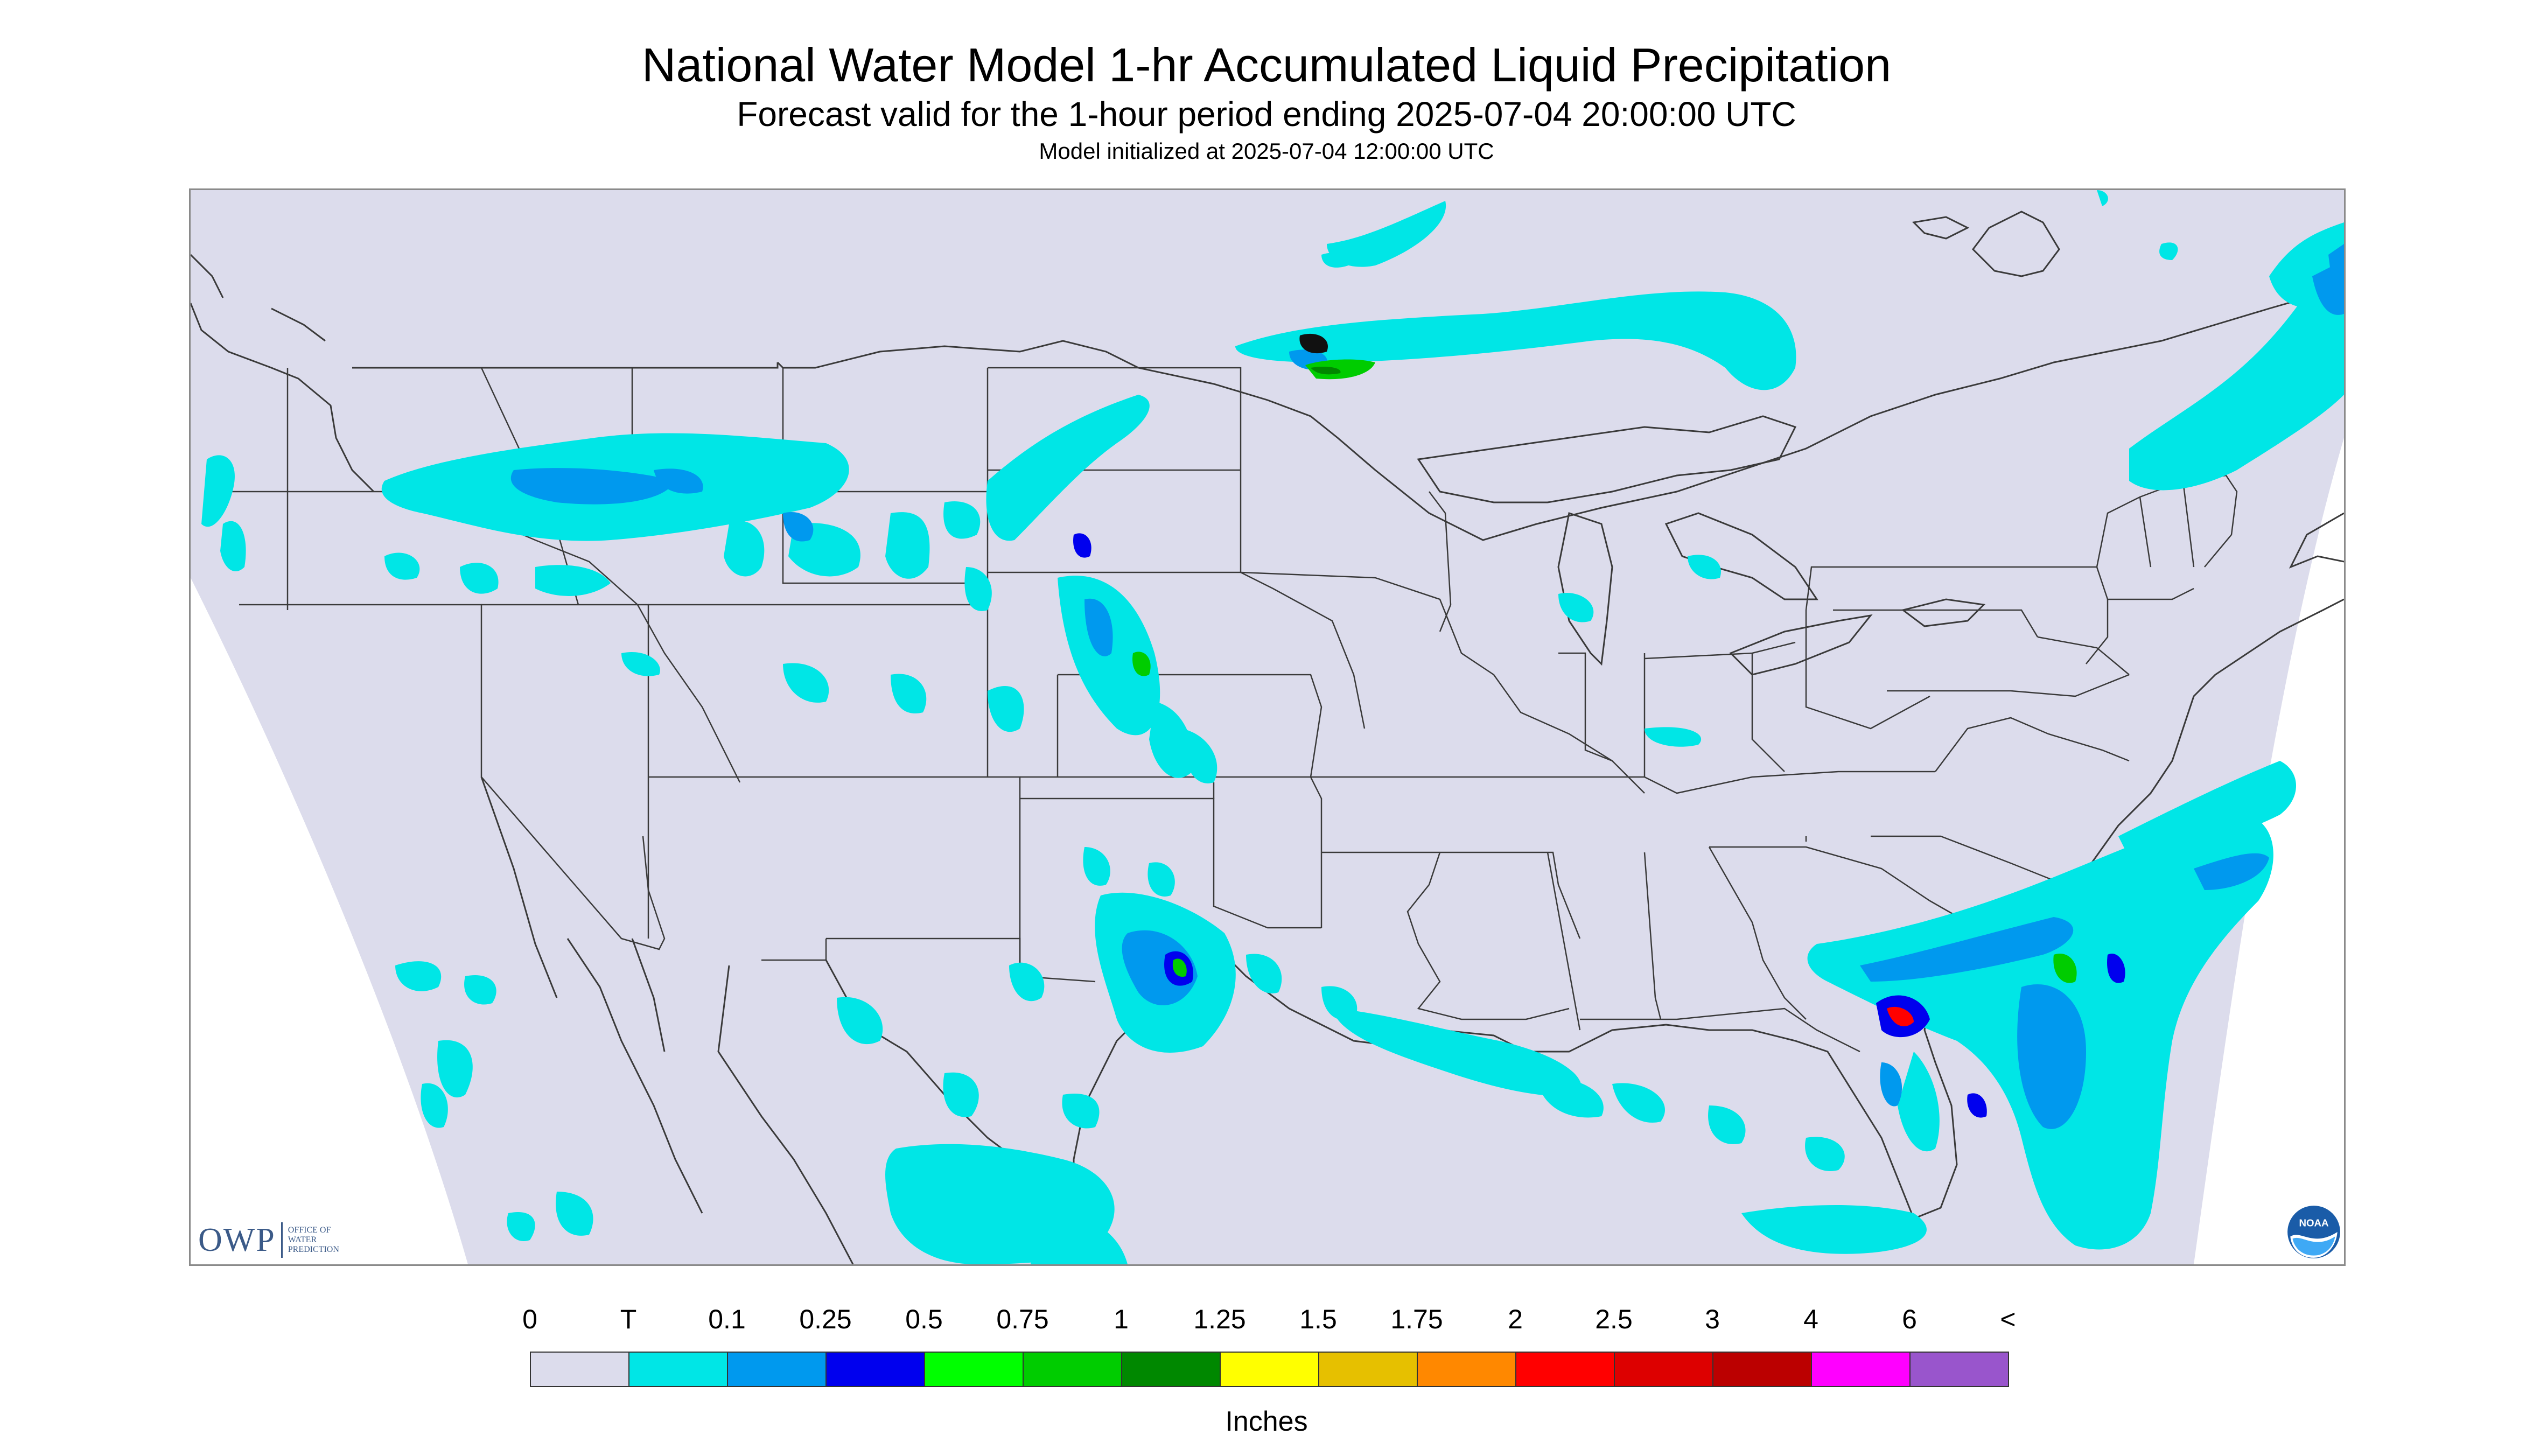 Image resolution: width=2533 pixels, height=1456 pixels. I want to click on legend-tick-label: 0.75, so click(1023, 1319).